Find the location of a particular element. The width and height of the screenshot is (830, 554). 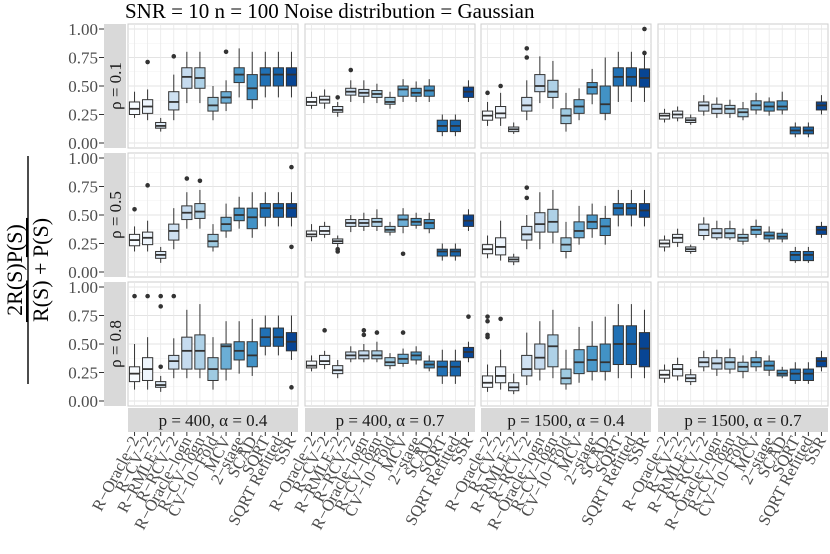

column-strip-label: p = 400, α = 0.7 is located at coordinates (390, 420).